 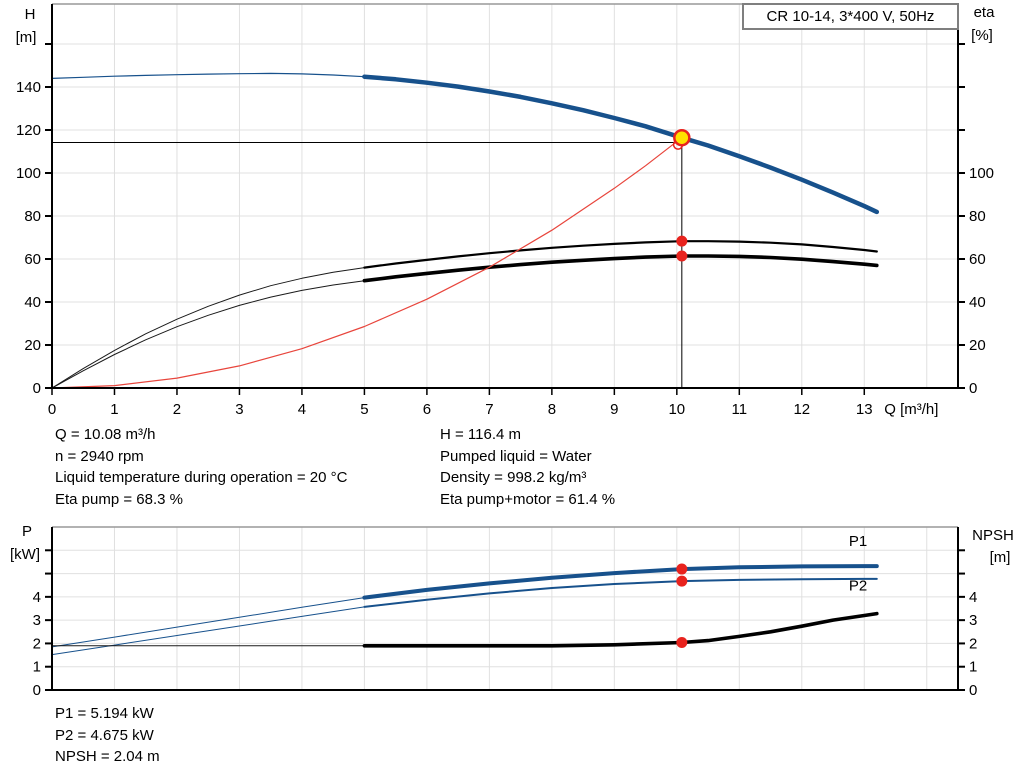 I want to click on y-left-tick-label: 3, so click(x=37, y=620).